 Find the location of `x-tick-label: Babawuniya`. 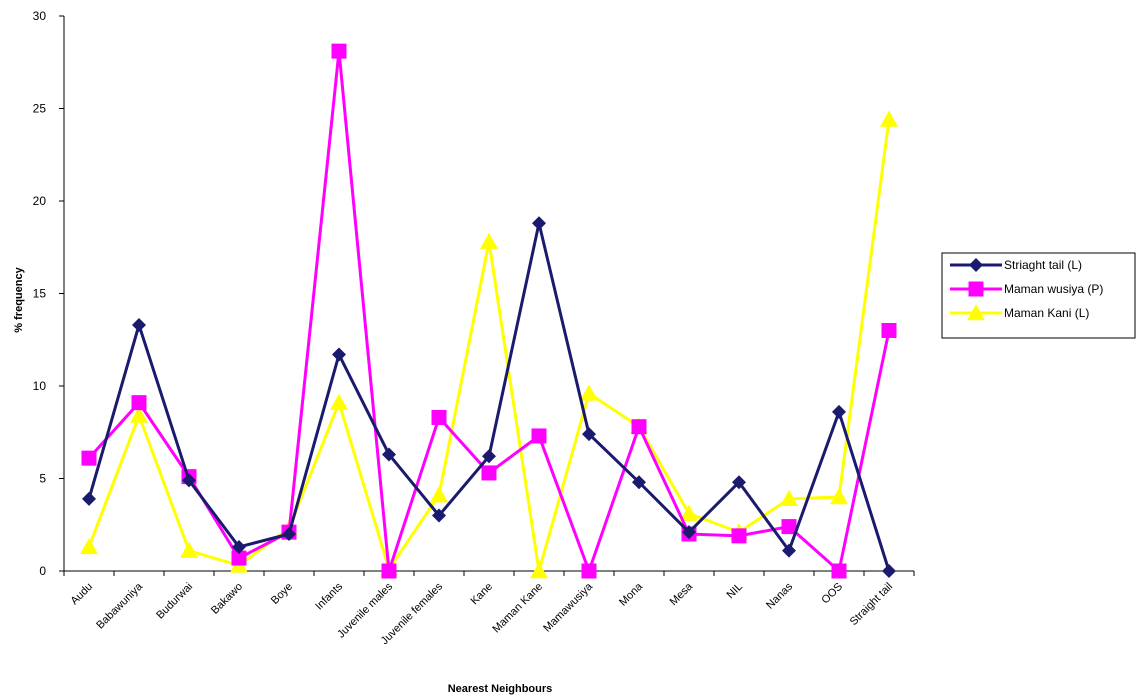

x-tick-label: Babawuniya is located at coordinates (119, 605).